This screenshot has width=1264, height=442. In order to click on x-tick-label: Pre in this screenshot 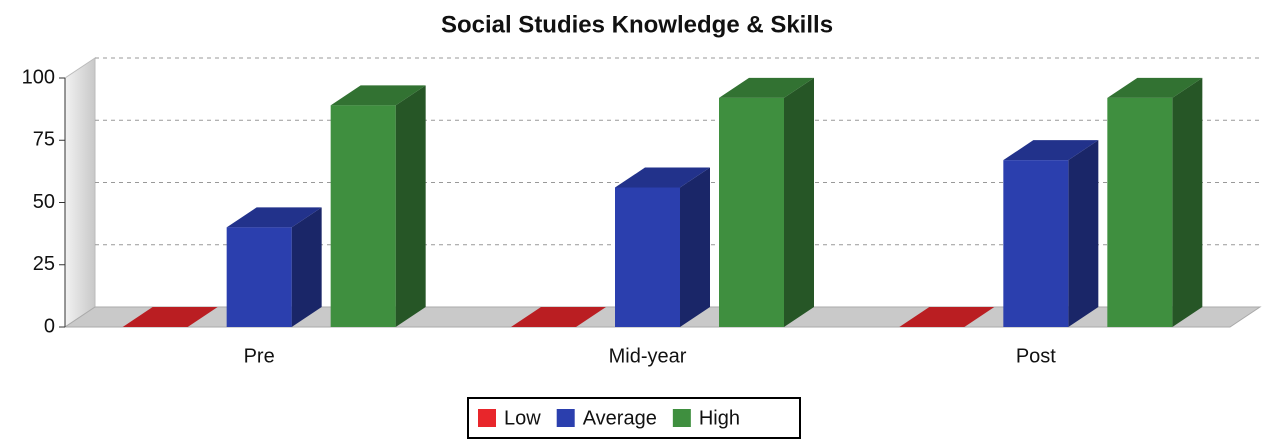, I will do `click(259, 356)`.